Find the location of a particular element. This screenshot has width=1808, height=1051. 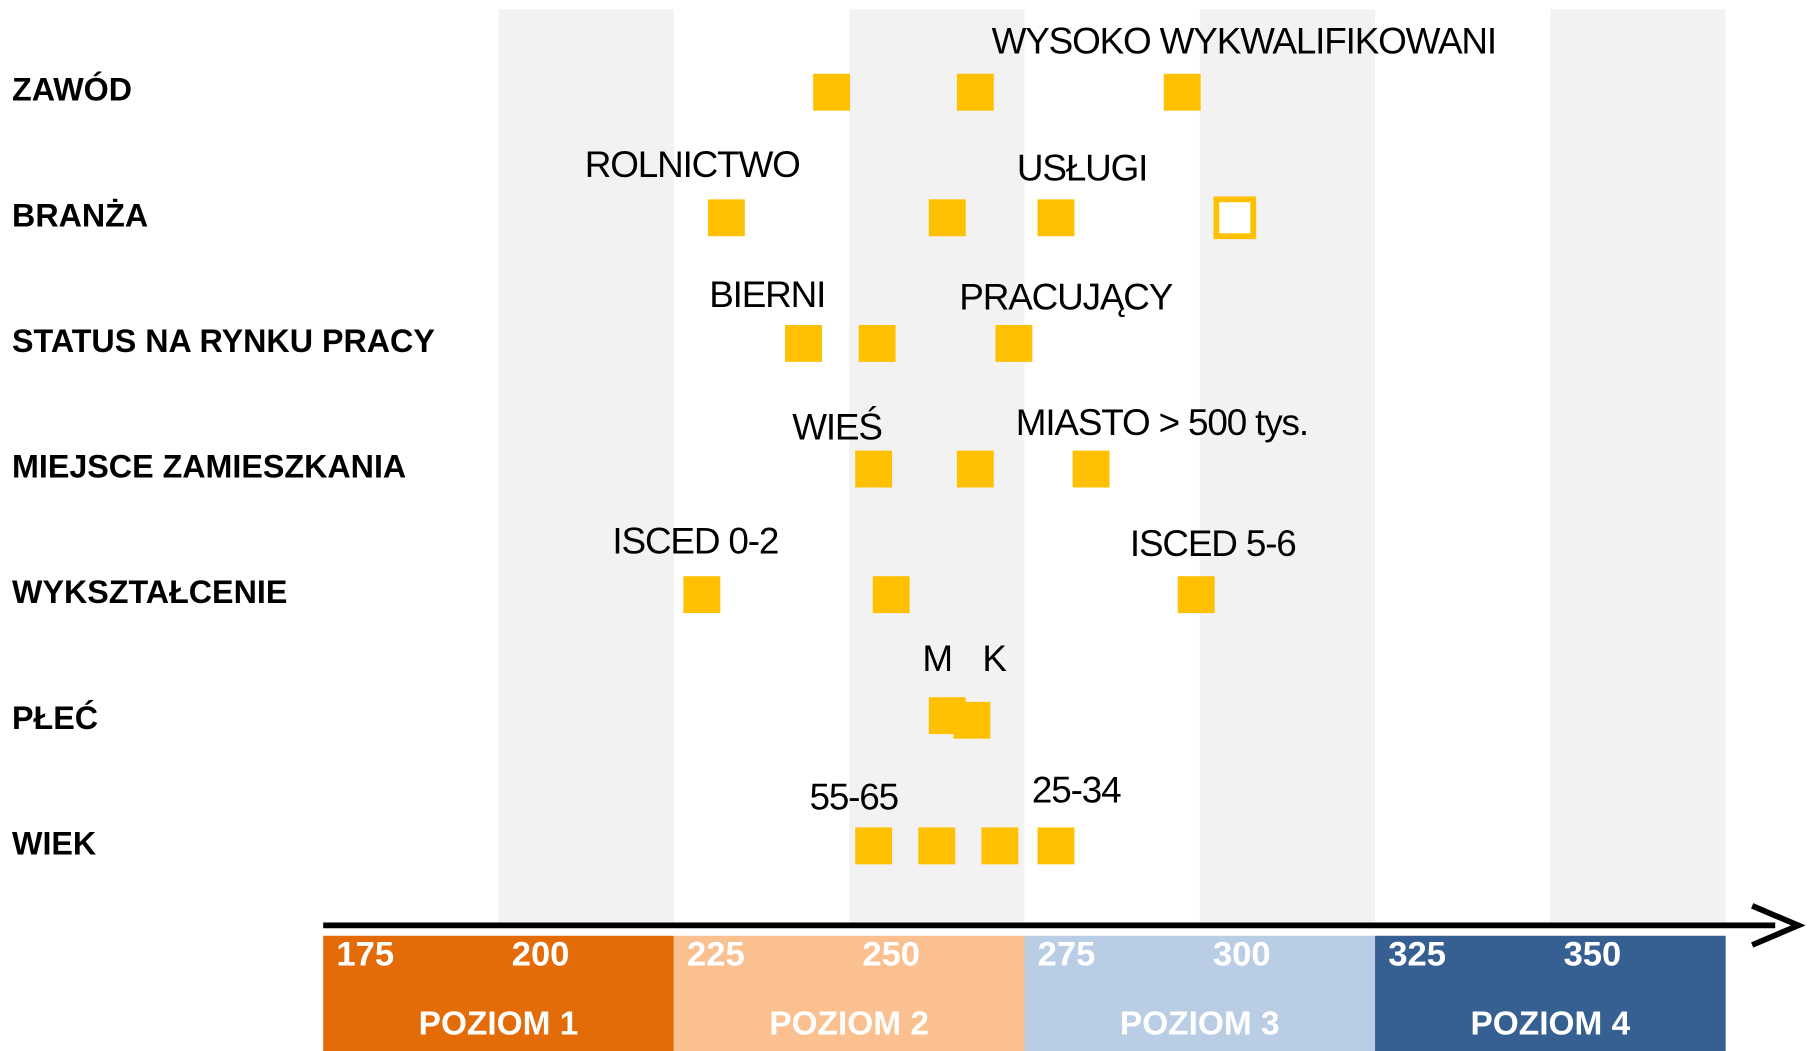

annotation: BIERNI is located at coordinates (767, 294).